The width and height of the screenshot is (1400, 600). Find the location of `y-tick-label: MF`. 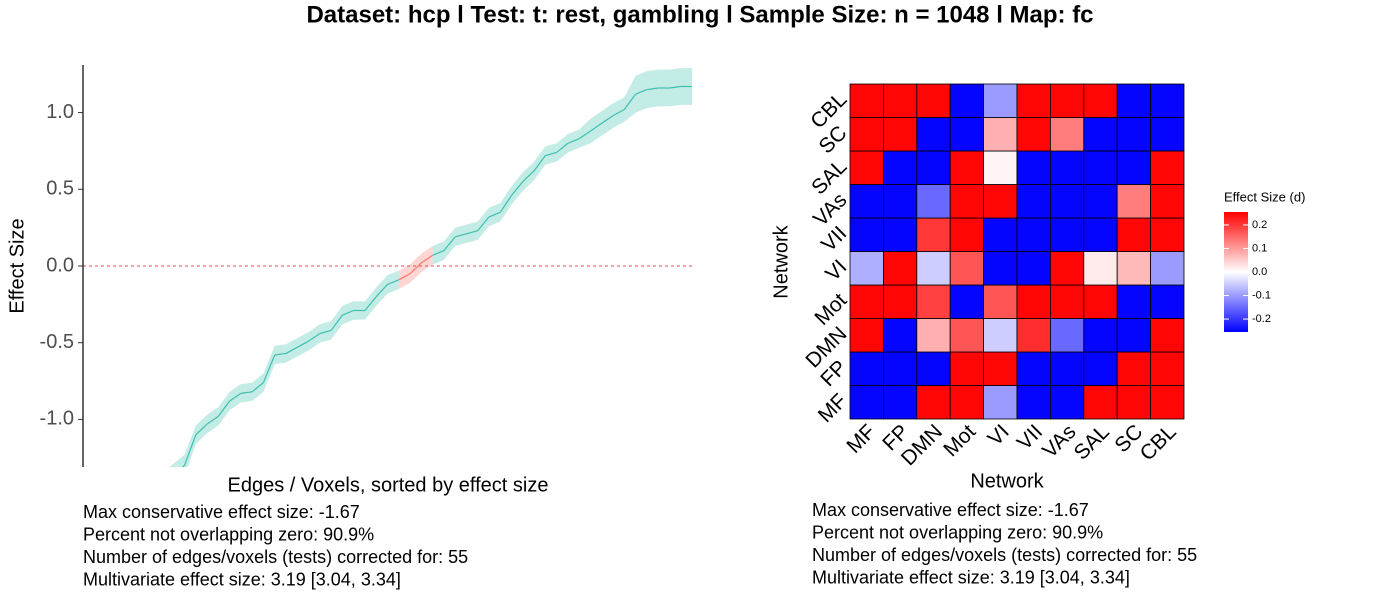

y-tick-label: MF is located at coordinates (833, 408).